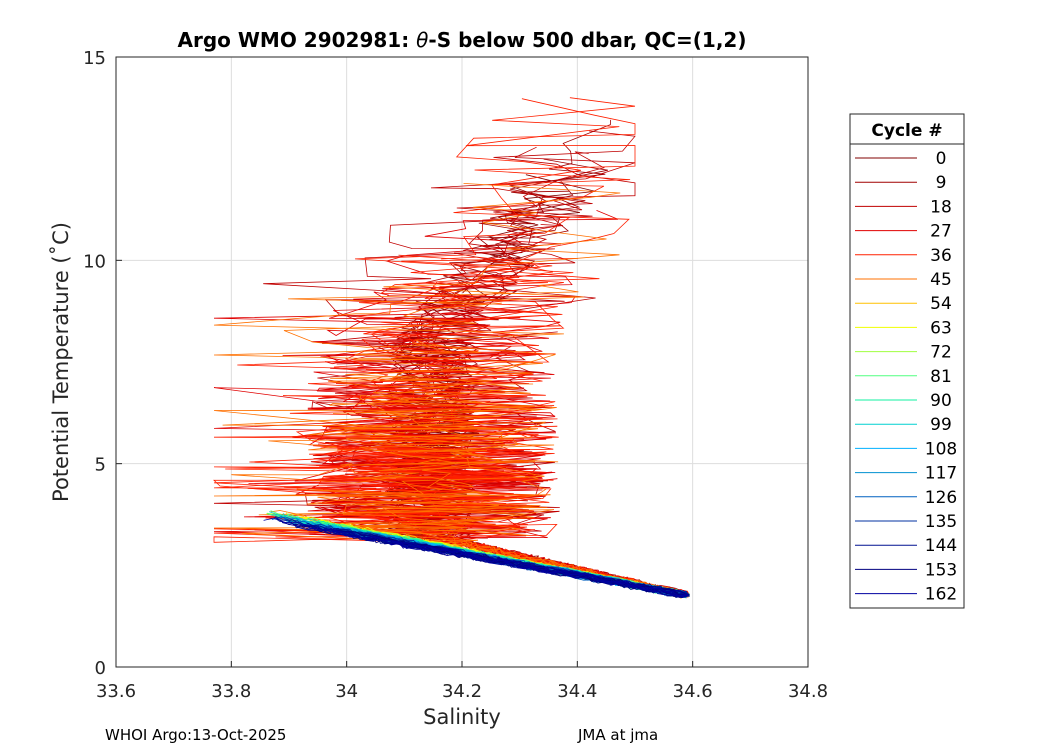 Image resolution: width=1050 pixels, height=750 pixels. Describe the element at coordinates (693, 691) in the screenshot. I see `x-tick-label: 34.6` at that location.